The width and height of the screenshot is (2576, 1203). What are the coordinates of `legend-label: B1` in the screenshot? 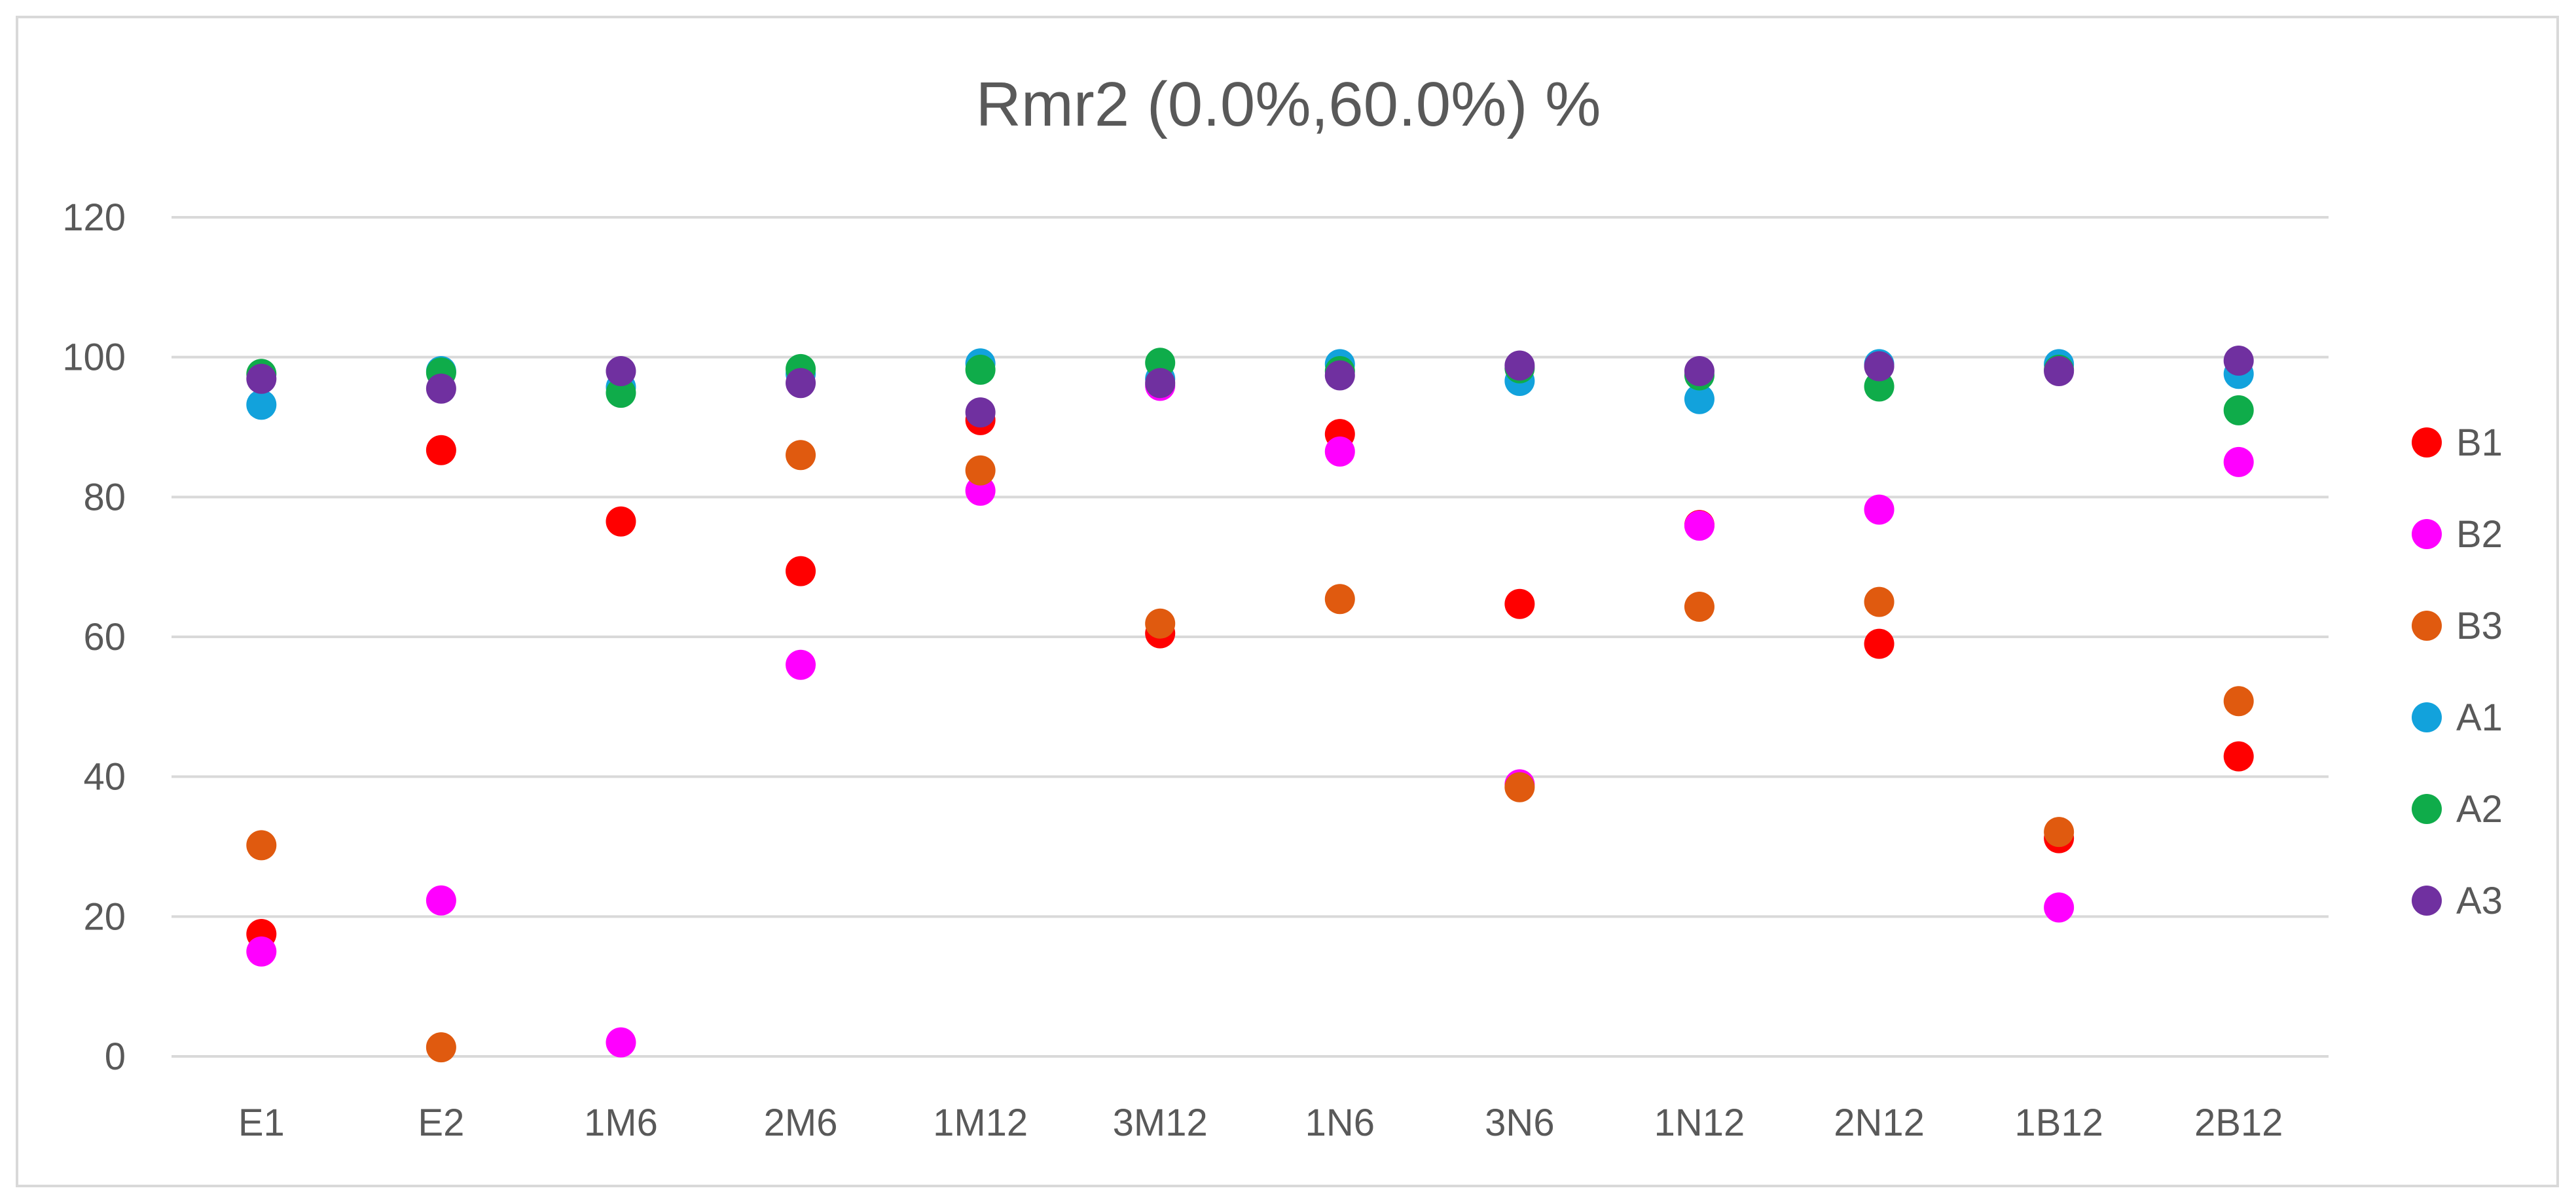 It's located at (2479, 443).